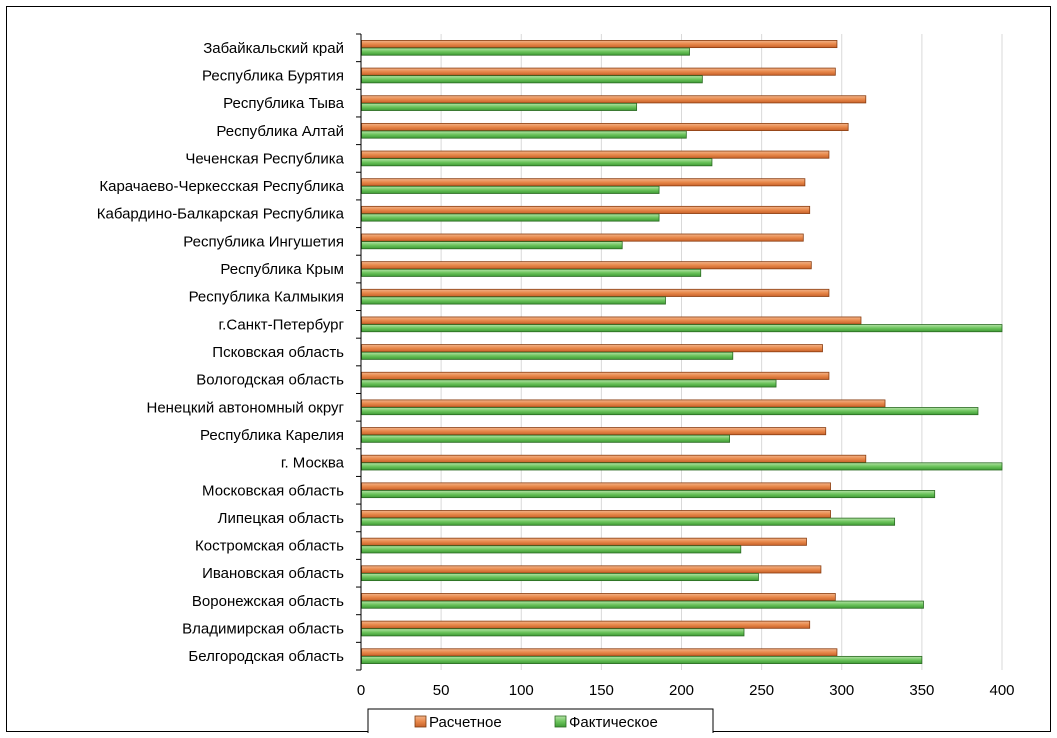 This screenshot has width=1057, height=738. I want to click on legend-swatch-calculated, so click(420, 721).